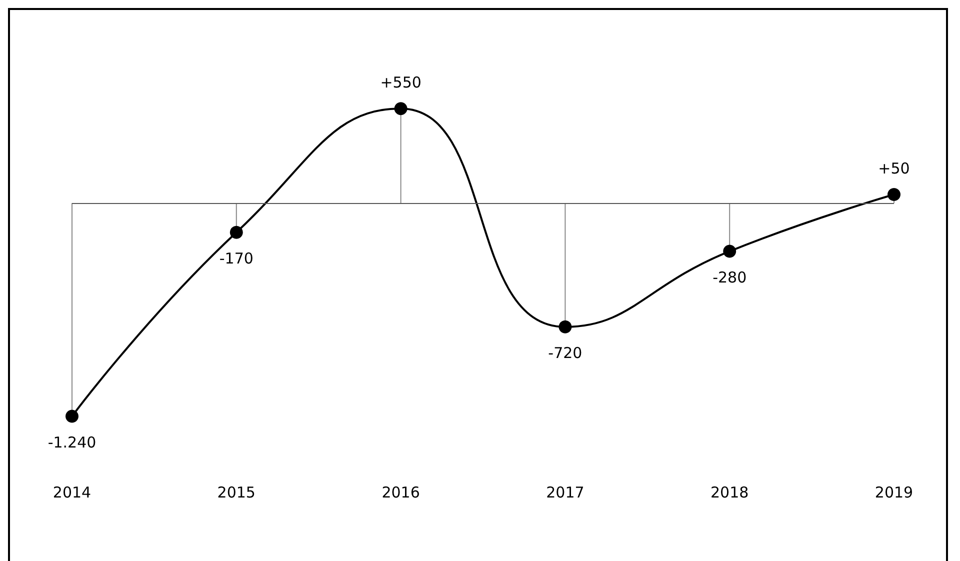 The image size is (960, 561). Describe the element at coordinates (729, 277) in the screenshot. I see `data-label: -280` at that location.